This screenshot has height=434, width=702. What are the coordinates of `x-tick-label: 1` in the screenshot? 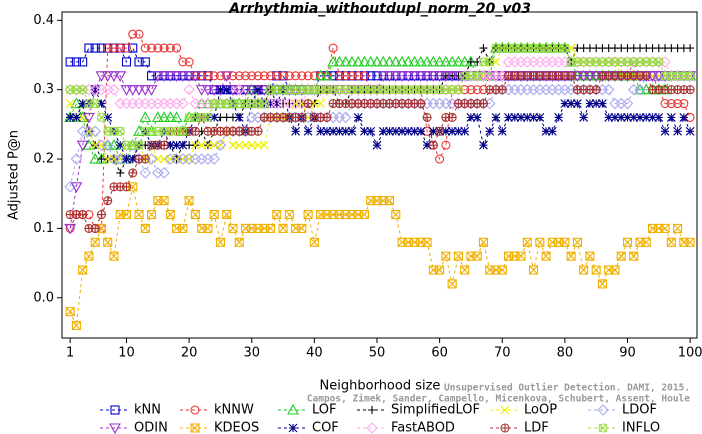 It's located at (70, 353).